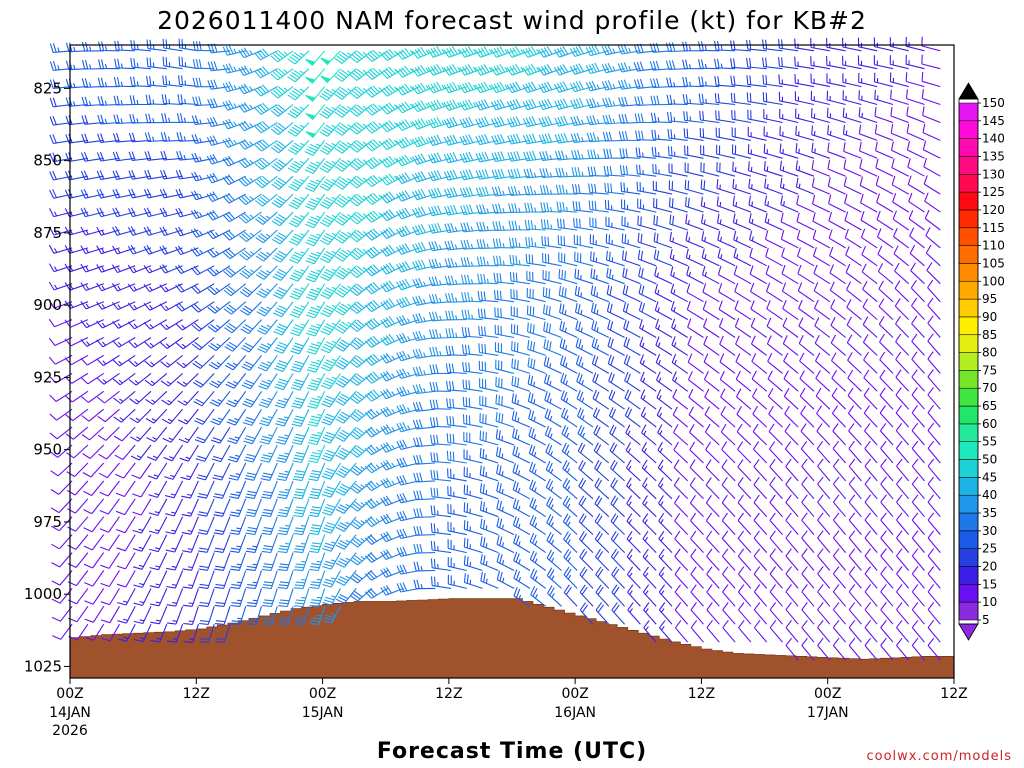 This screenshot has height=768, width=1024. Describe the element at coordinates (69, 694) in the screenshot. I see `x-tick-label: 00Z` at that location.